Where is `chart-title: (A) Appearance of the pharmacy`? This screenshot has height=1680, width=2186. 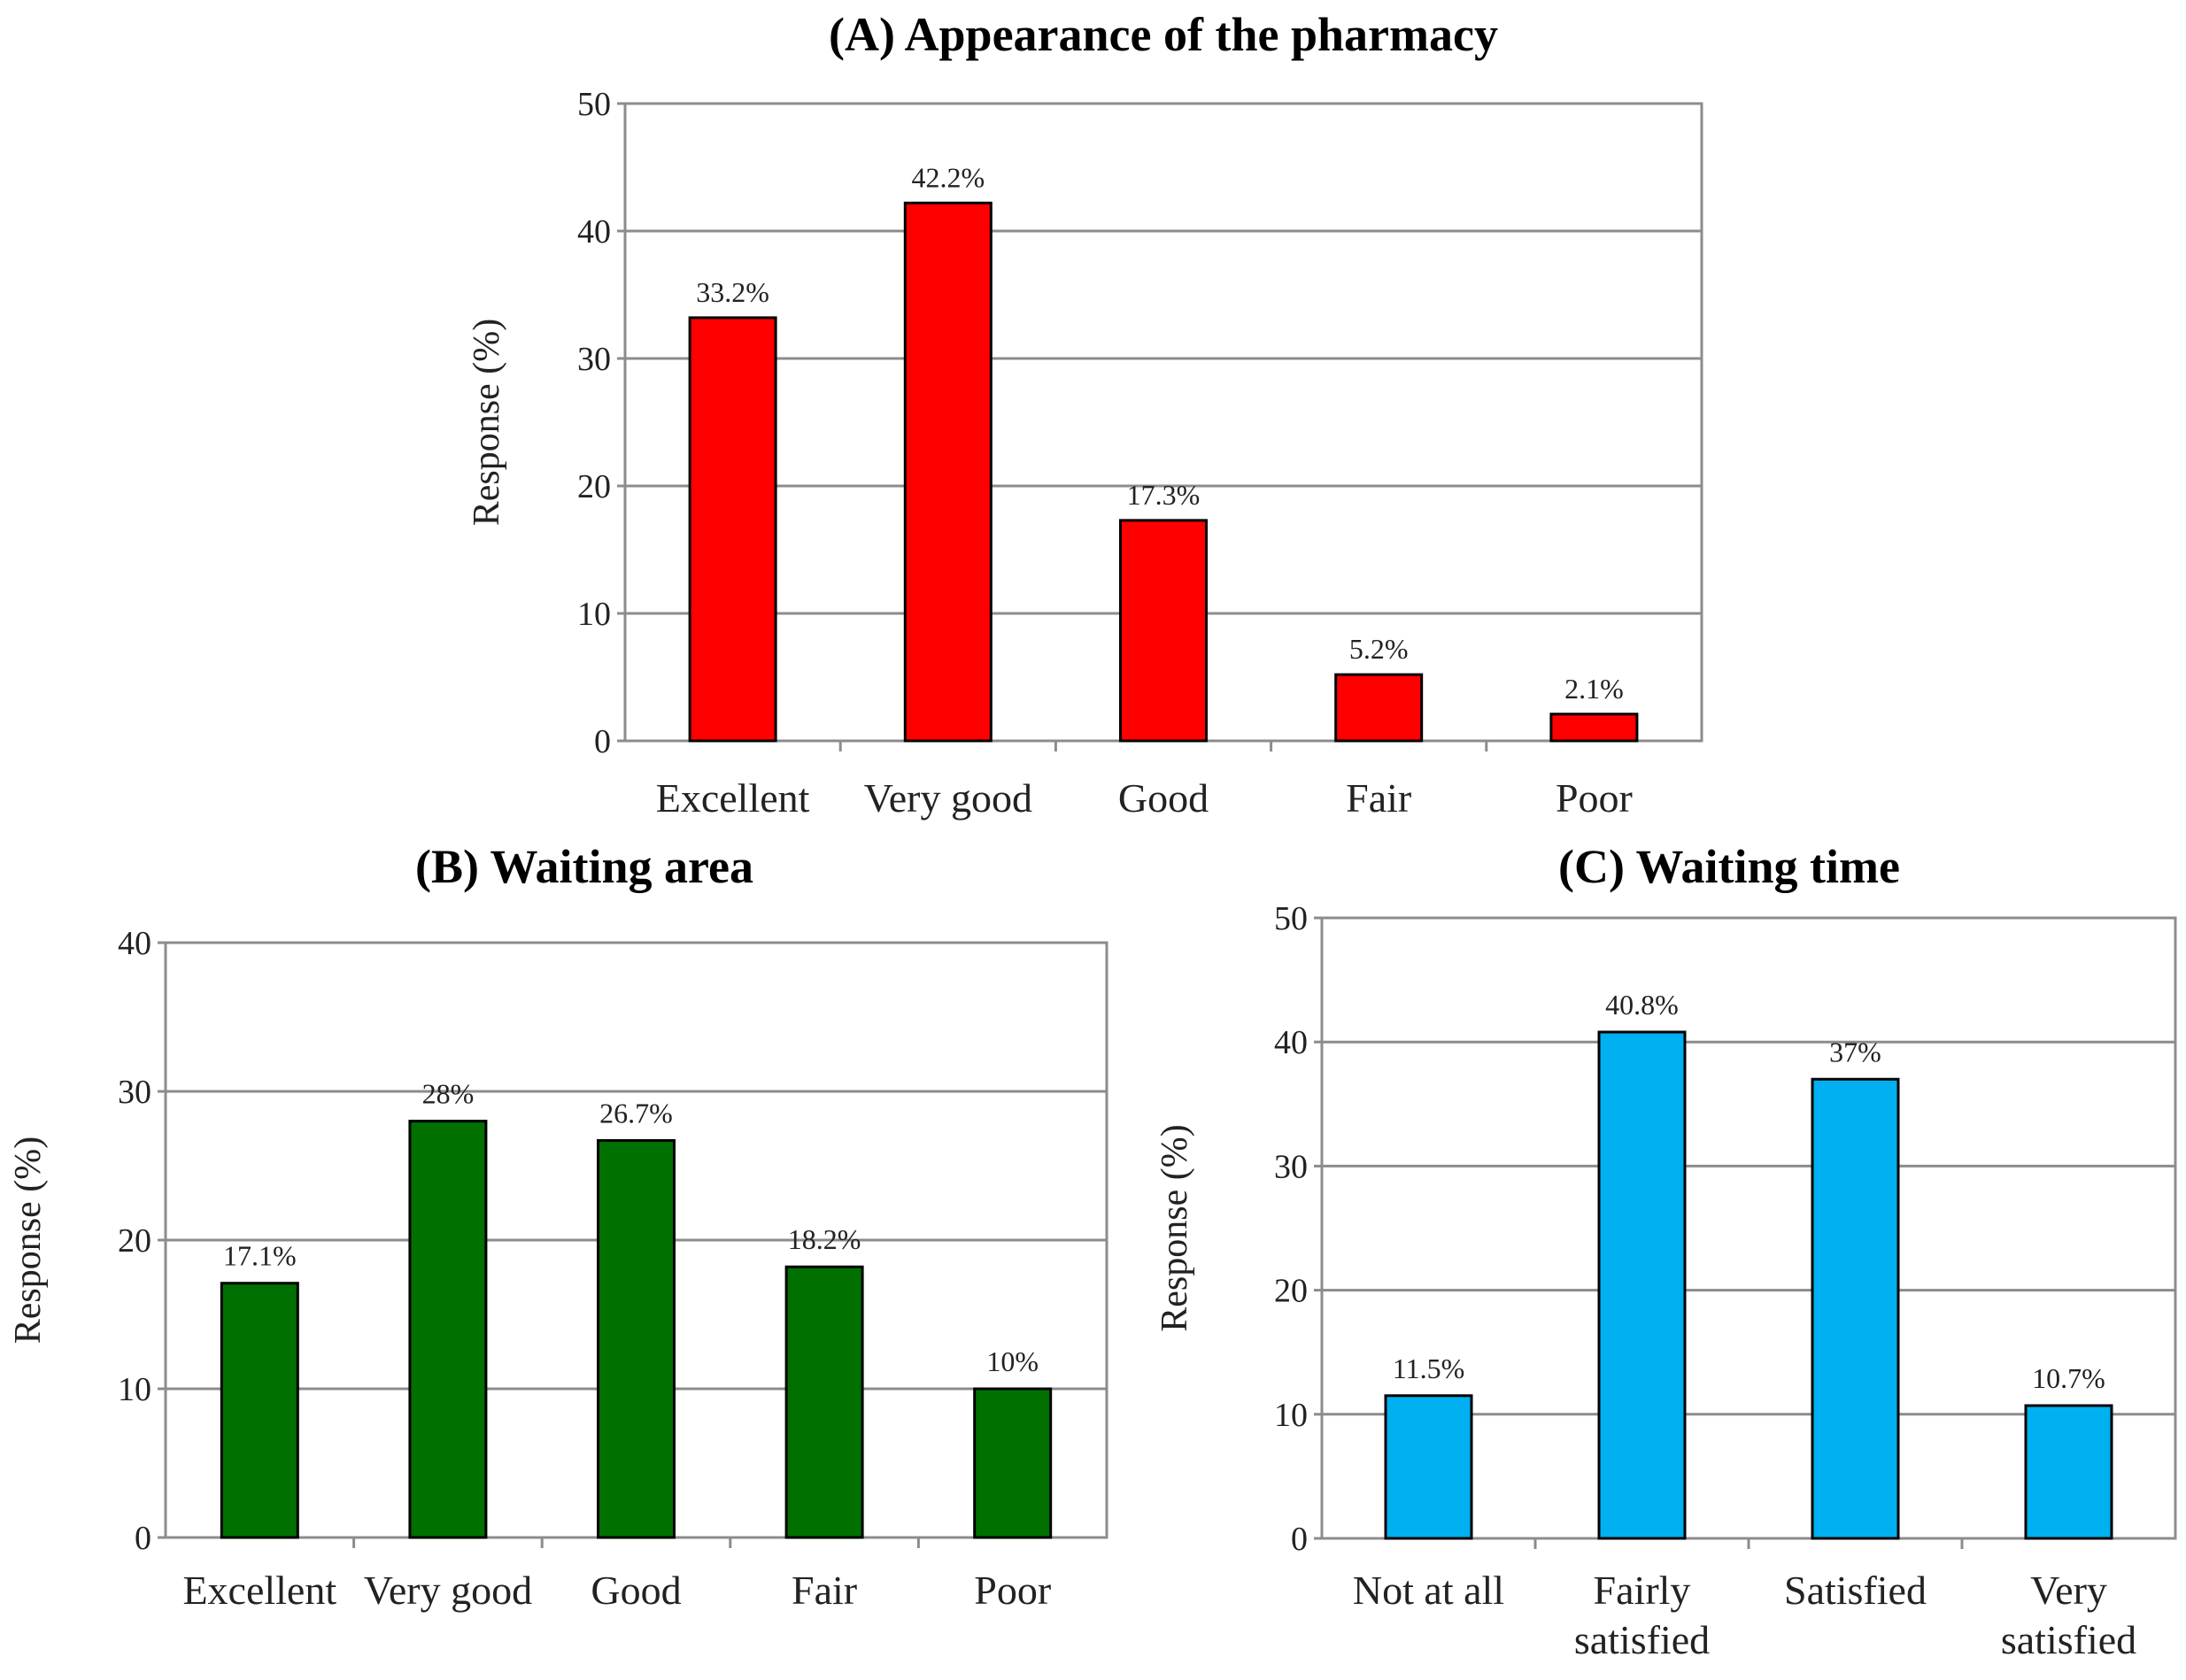
chart-title: (A) Appearance of the pharmacy is located at coordinates (1163, 34).